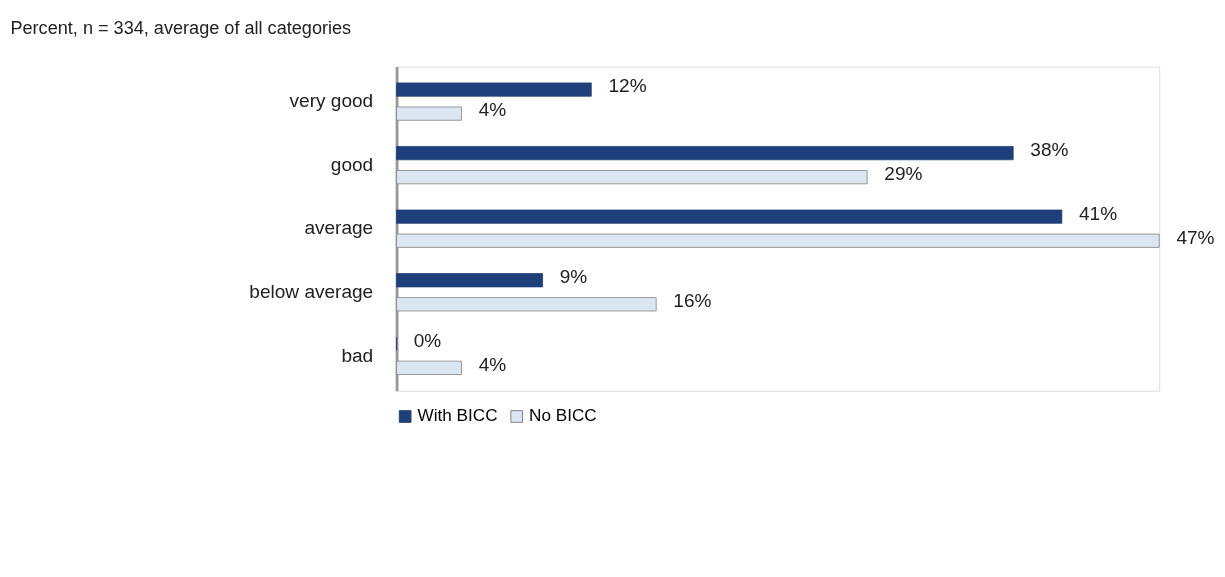 The width and height of the screenshot is (1225, 577). I want to click on data-label: 41%, so click(1098, 213).